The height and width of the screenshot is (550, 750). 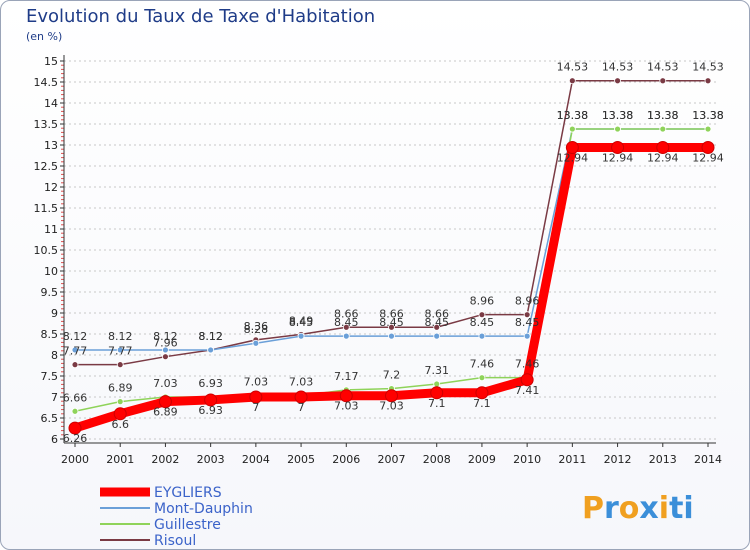 I want to click on data-label: 7.17, so click(x=346, y=376).